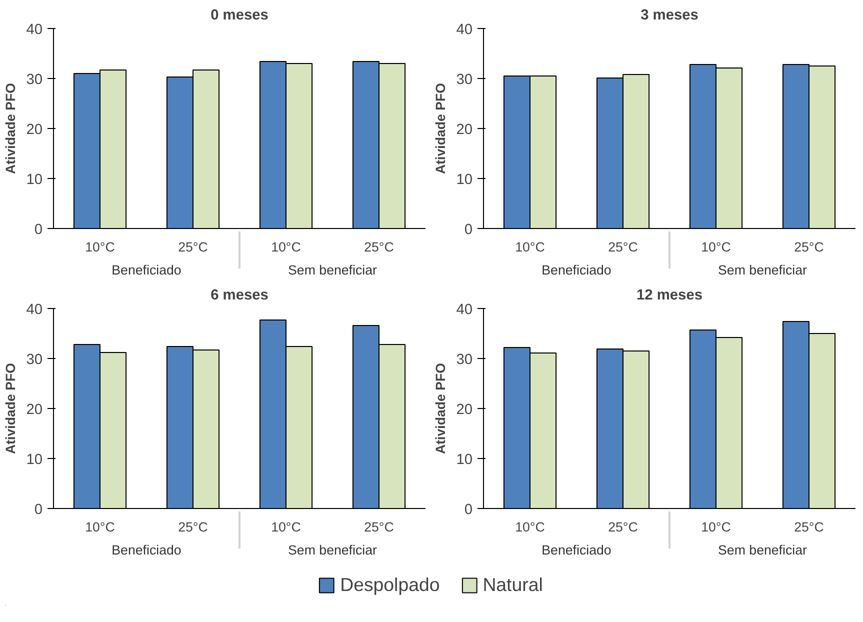 This screenshot has width=863, height=622. What do you see at coordinates (390, 585) in the screenshot?
I see `legend-label: Despolpado` at bounding box center [390, 585].